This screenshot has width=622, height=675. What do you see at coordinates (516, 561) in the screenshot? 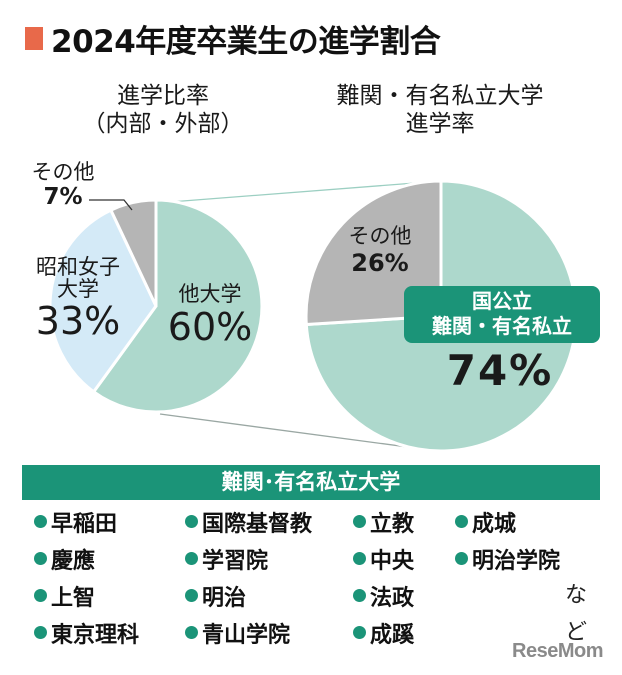
I see `list-item-label: 明治学院` at bounding box center [516, 561].